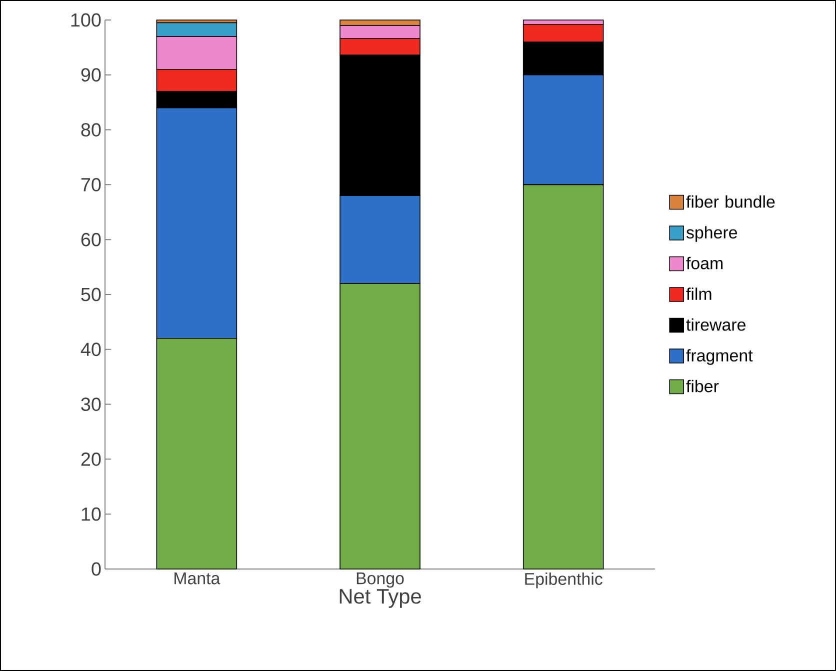 The height and width of the screenshot is (671, 836). I want to click on legend-label: tireware, so click(716, 324).